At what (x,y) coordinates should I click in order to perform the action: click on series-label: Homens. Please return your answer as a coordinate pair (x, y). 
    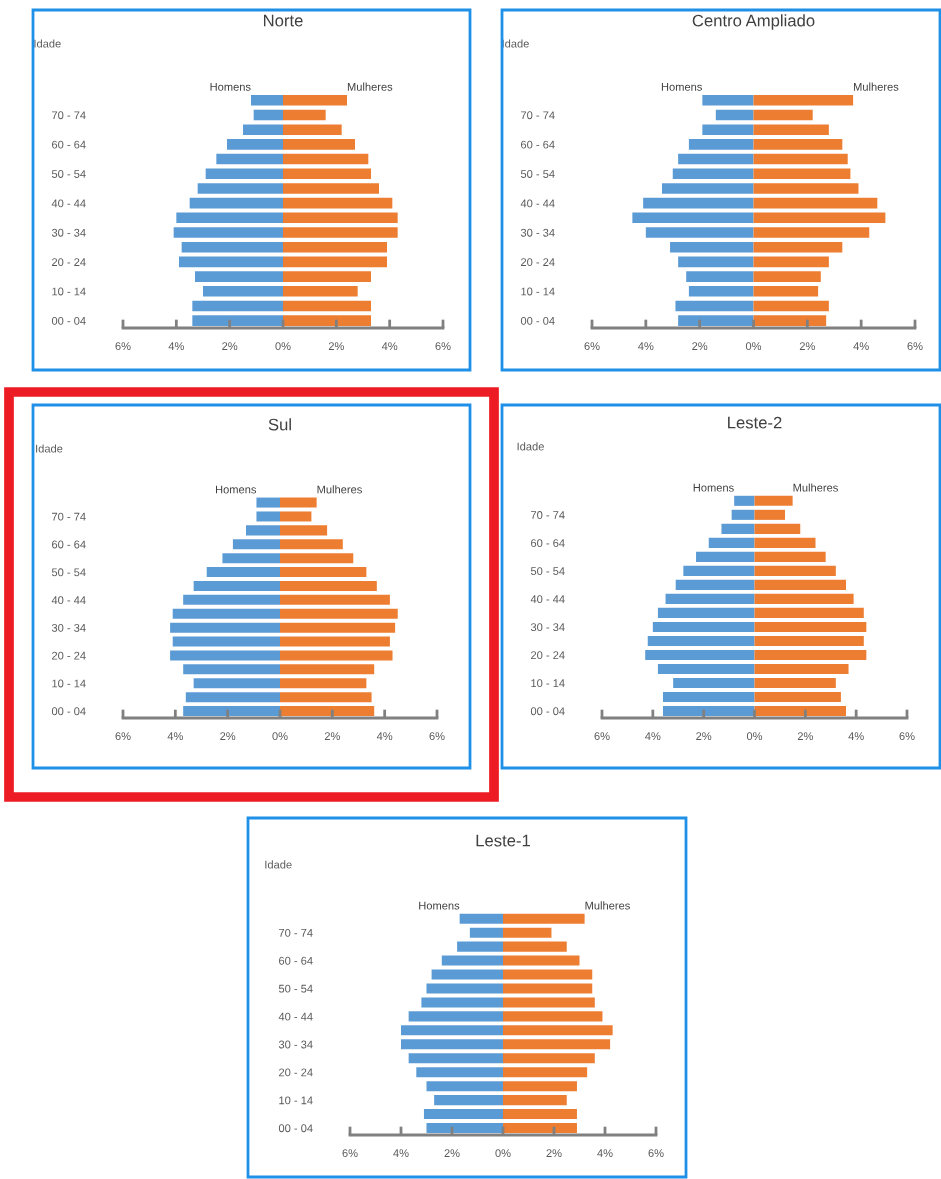
    Looking at the image, I should click on (439, 905).